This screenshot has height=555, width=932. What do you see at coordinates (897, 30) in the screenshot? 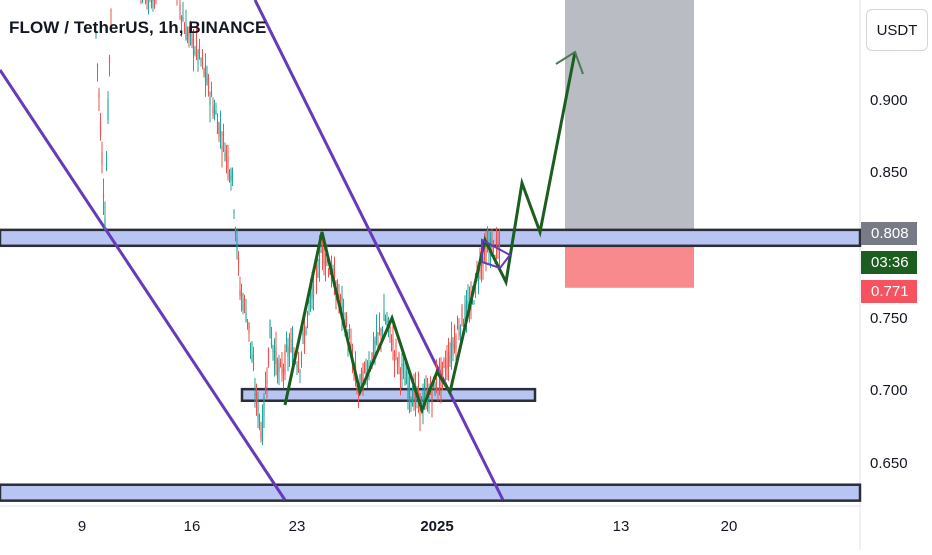
I see `currency-button: USDT` at bounding box center [897, 30].